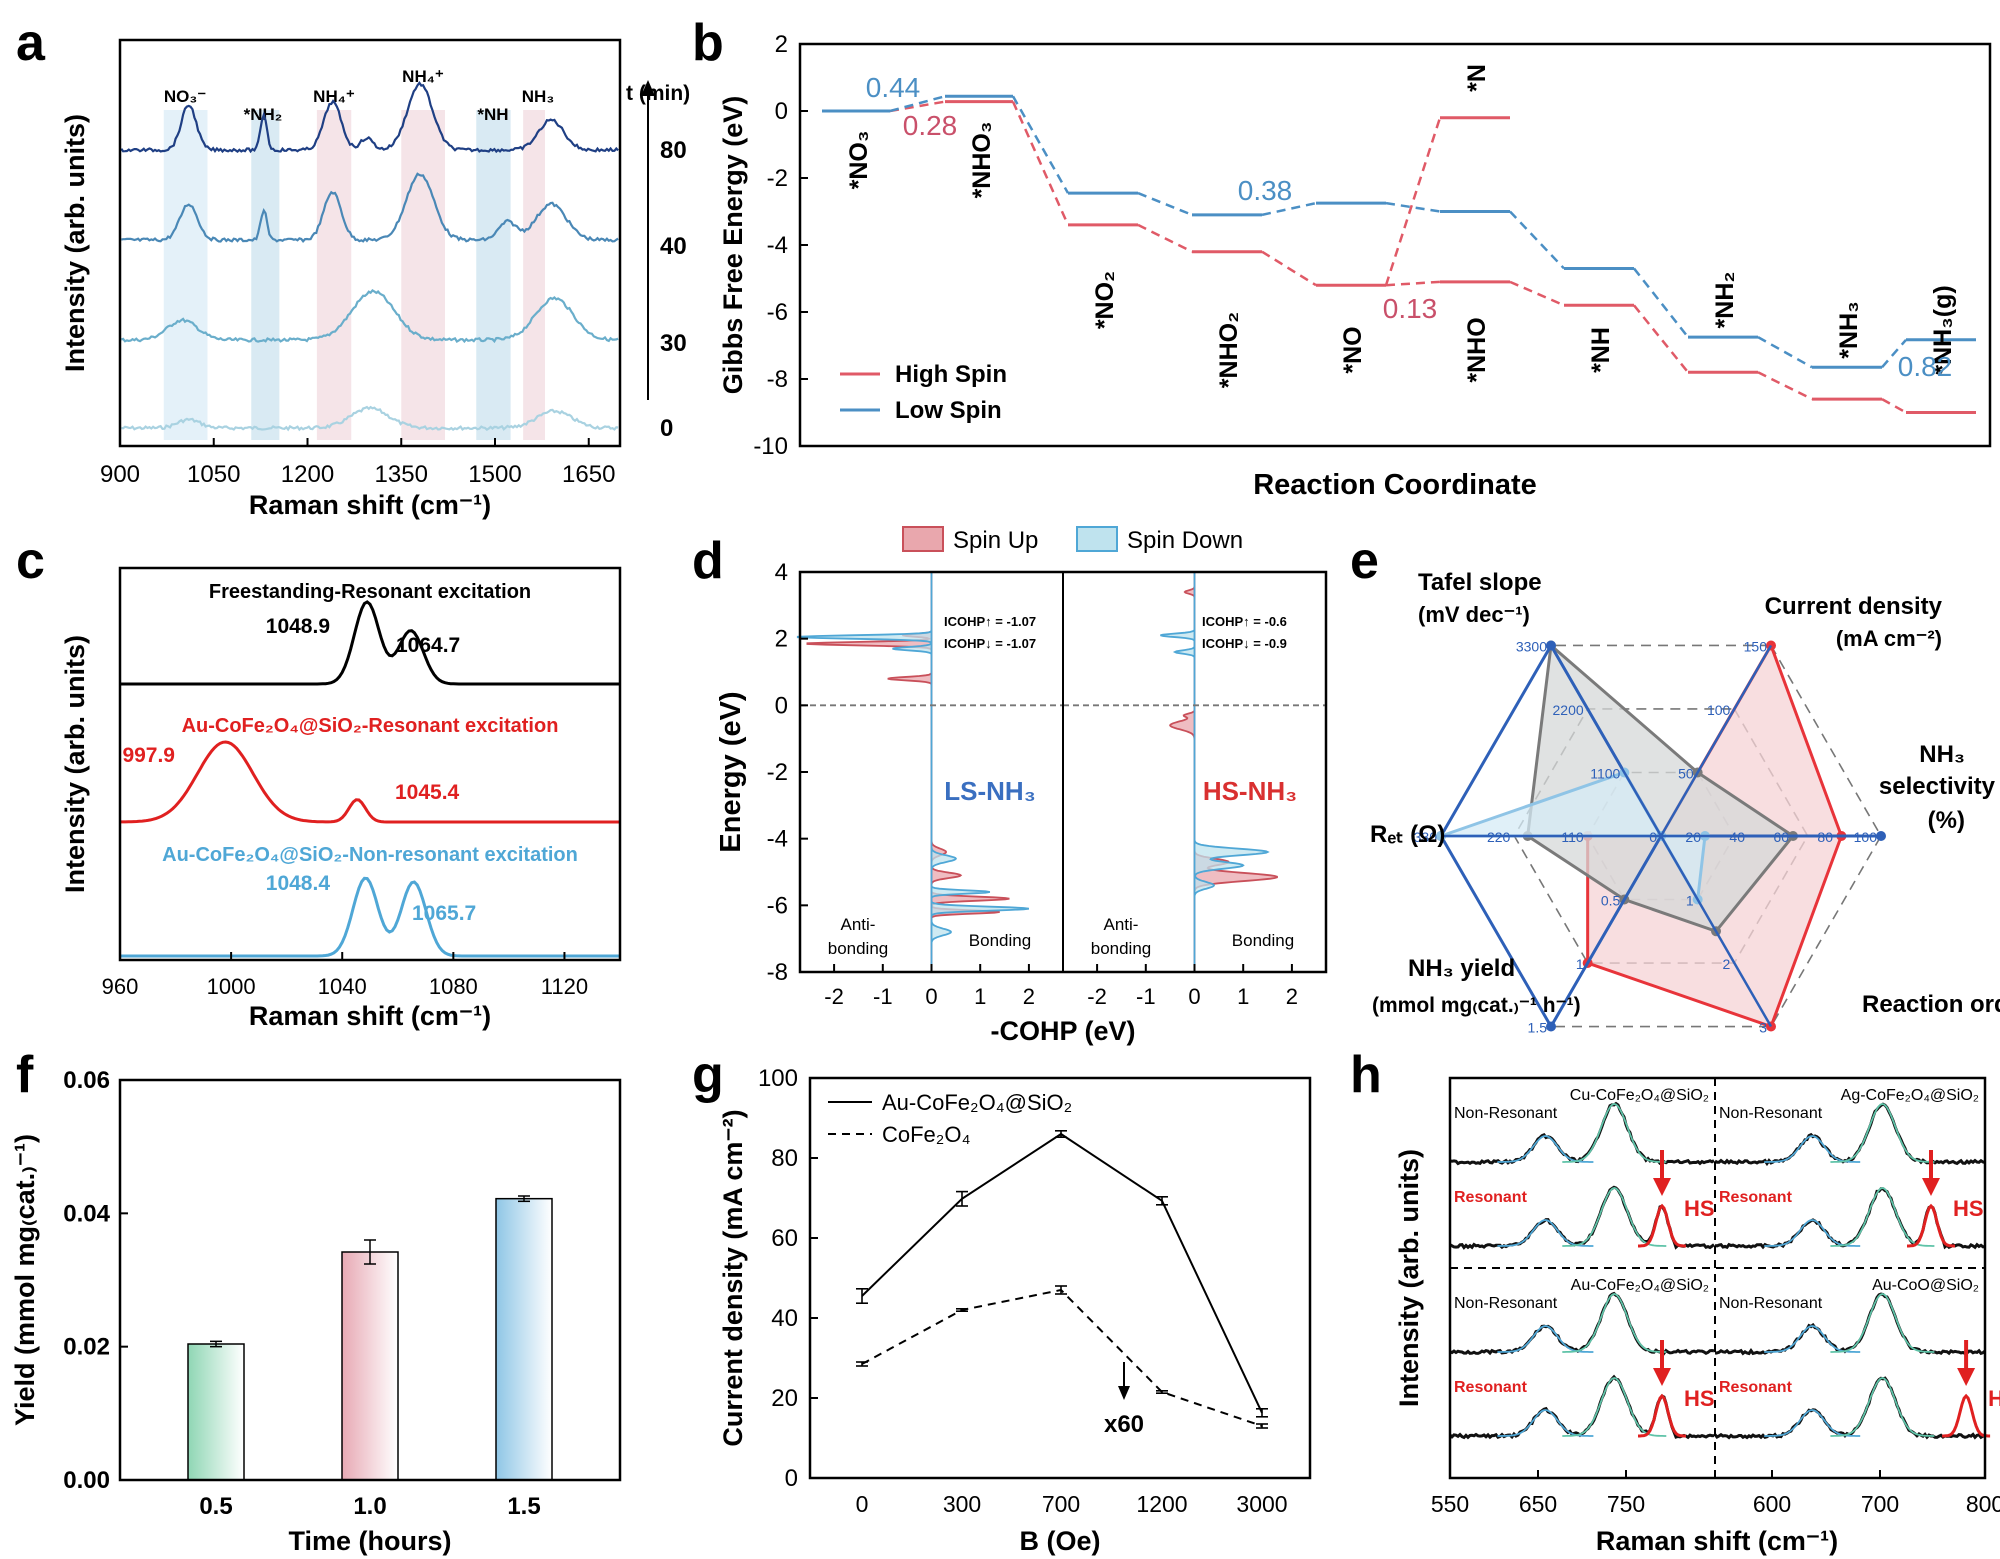 The width and height of the screenshot is (2000, 1559). I want to click on x-tick-label: 0.5, so click(215, 1506).